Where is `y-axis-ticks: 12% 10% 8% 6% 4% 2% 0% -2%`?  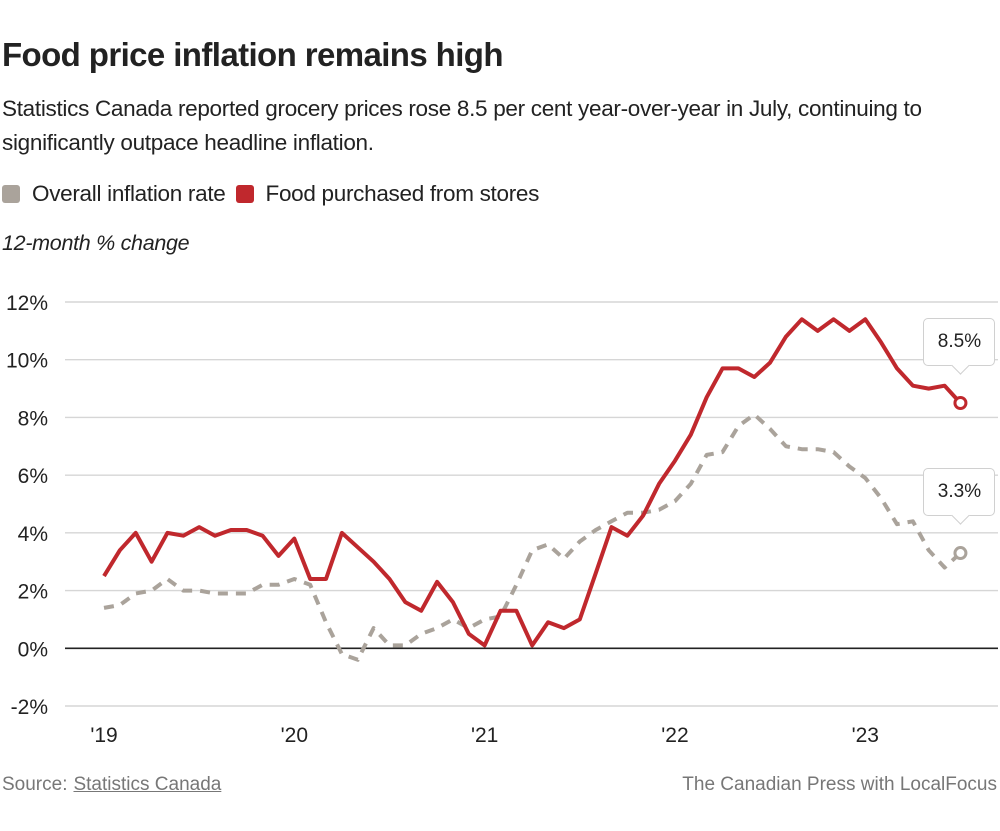
y-axis-ticks: 12% 10% 8% 6% 4% 2% 0% -2% is located at coordinates (27, 505).